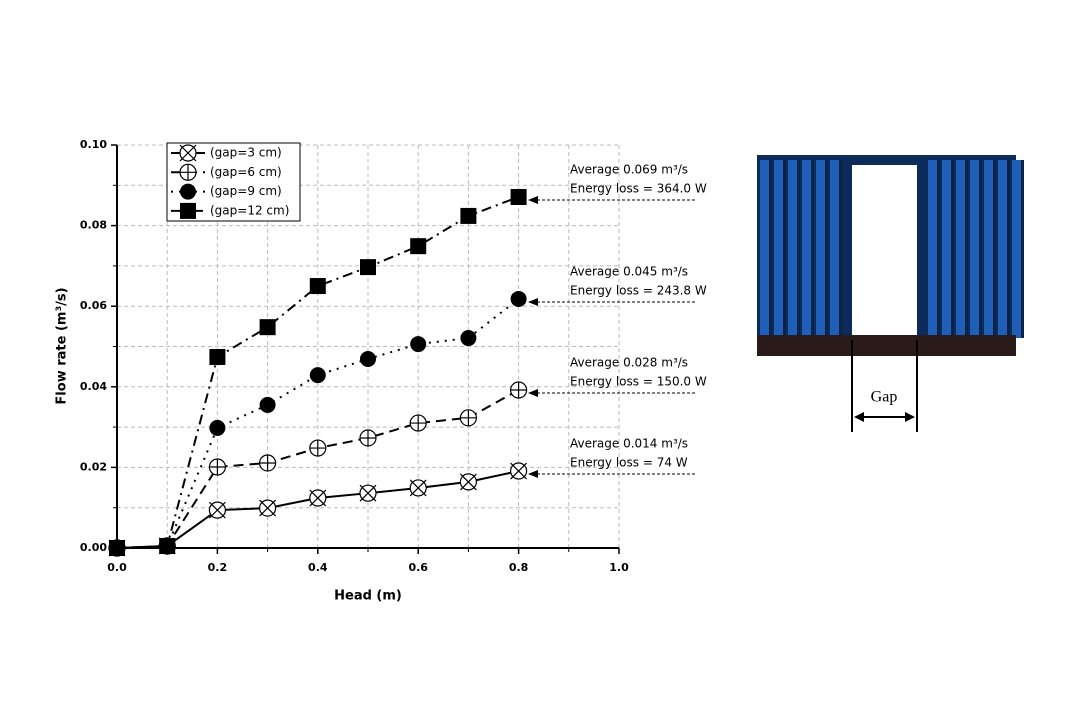  Describe the element at coordinates (93, 225) in the screenshot. I see `y-tick-label: 0.08` at that location.